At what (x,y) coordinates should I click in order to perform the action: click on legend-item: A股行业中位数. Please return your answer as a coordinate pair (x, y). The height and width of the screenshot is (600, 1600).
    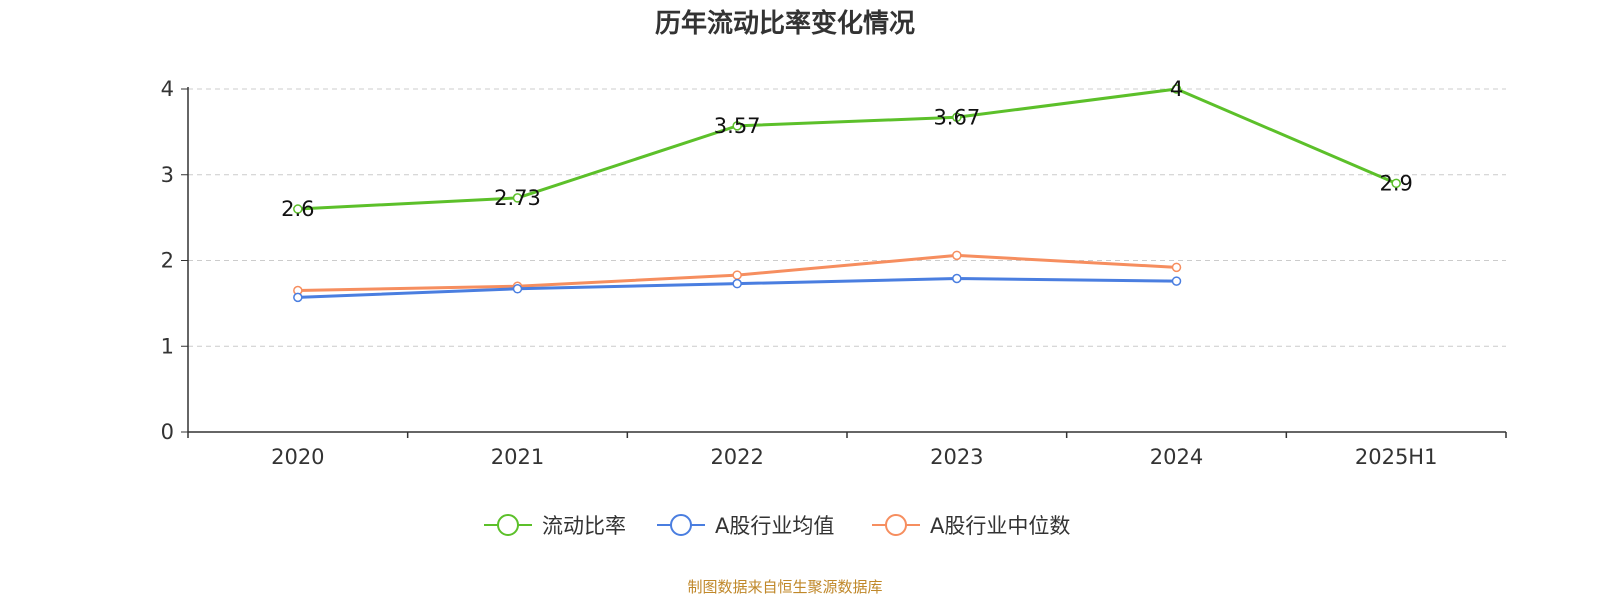
    Looking at the image, I should click on (971, 526).